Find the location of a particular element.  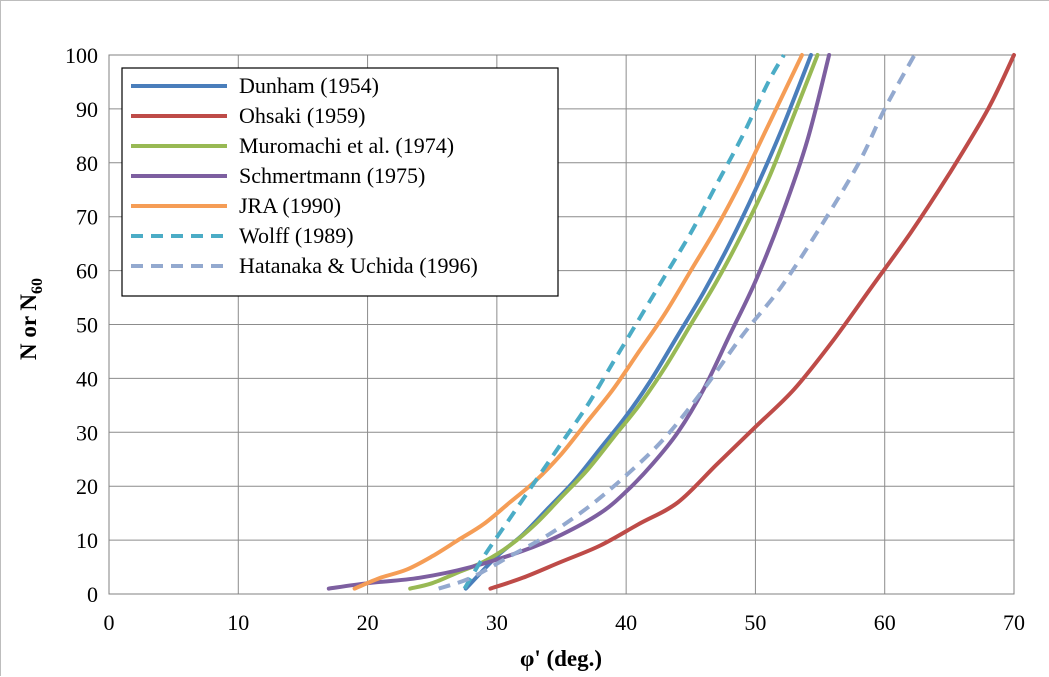

x-tick-label: 70 is located at coordinates (1014, 622).